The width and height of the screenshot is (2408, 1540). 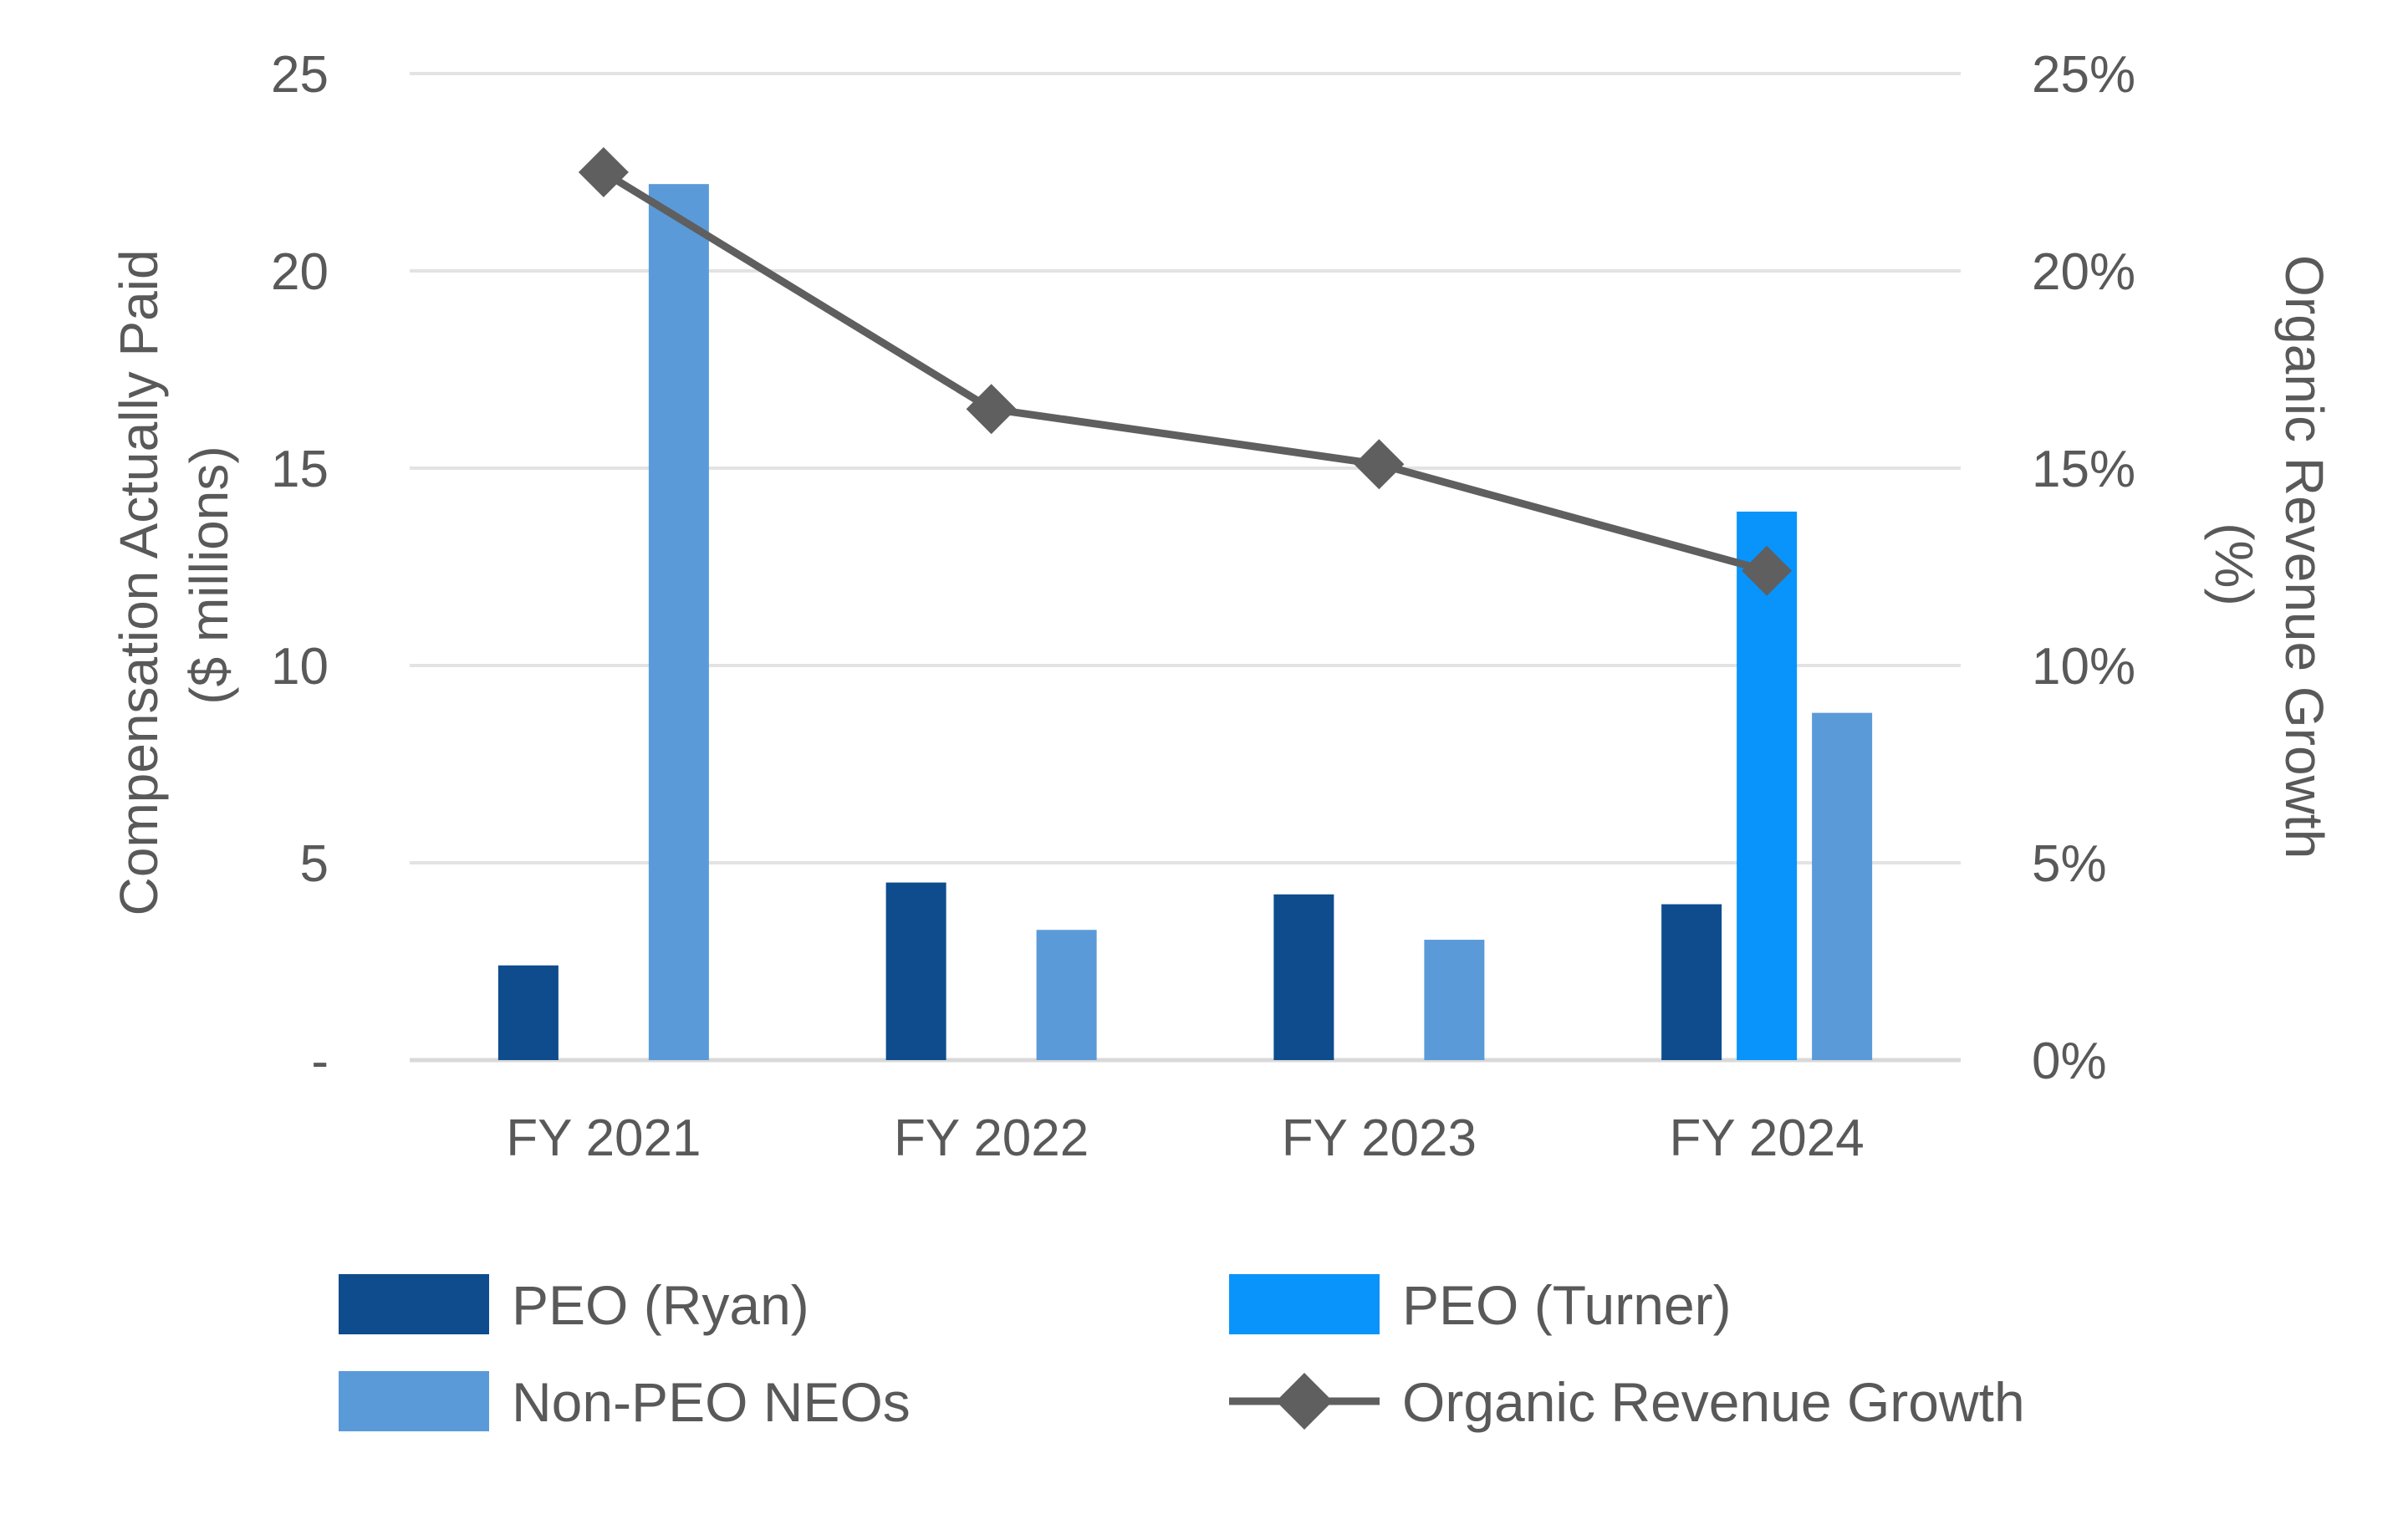 What do you see at coordinates (1767, 570) in the screenshot?
I see `growth-marker-fy-2024` at bounding box center [1767, 570].